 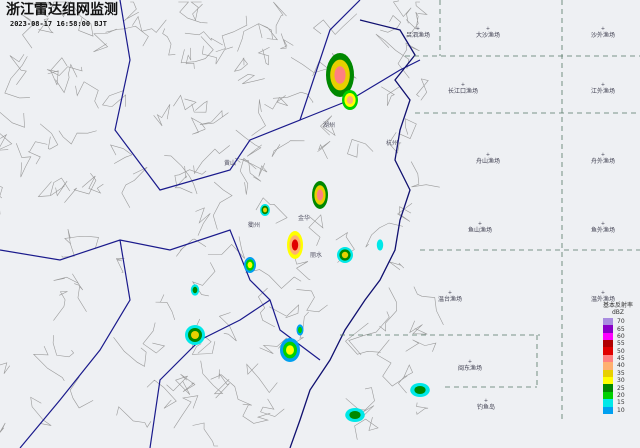 I want to click on map-title: 浙江雷达组网监测, so click(x=62, y=10).